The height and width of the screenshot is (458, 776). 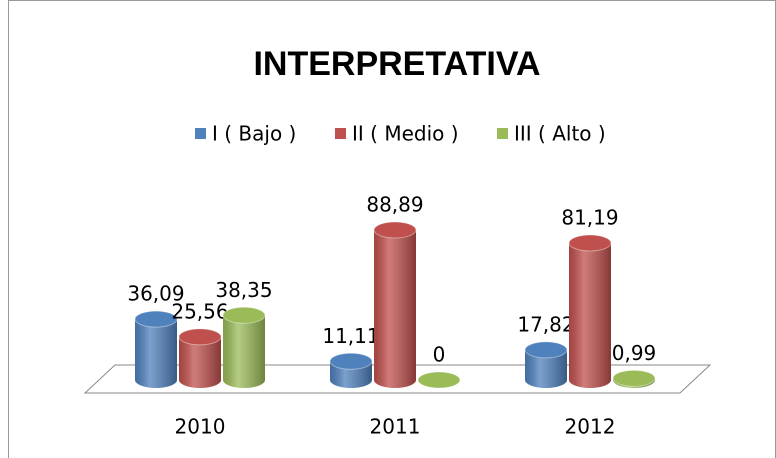 What do you see at coordinates (200, 427) in the screenshot?
I see `x-tick-label: 2010` at bounding box center [200, 427].